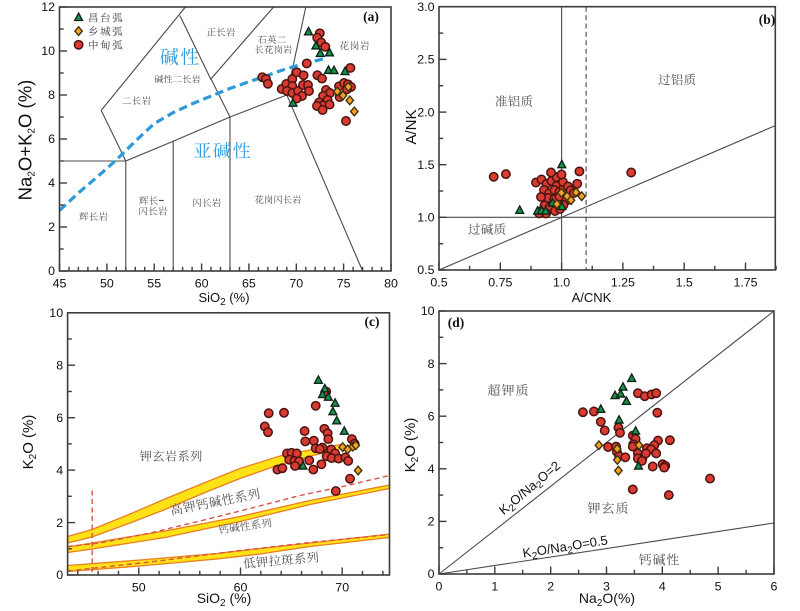 This screenshot has height=611, width=800. Describe the element at coordinates (411, 126) in the screenshot. I see `svg-text: A/NK` at that location.